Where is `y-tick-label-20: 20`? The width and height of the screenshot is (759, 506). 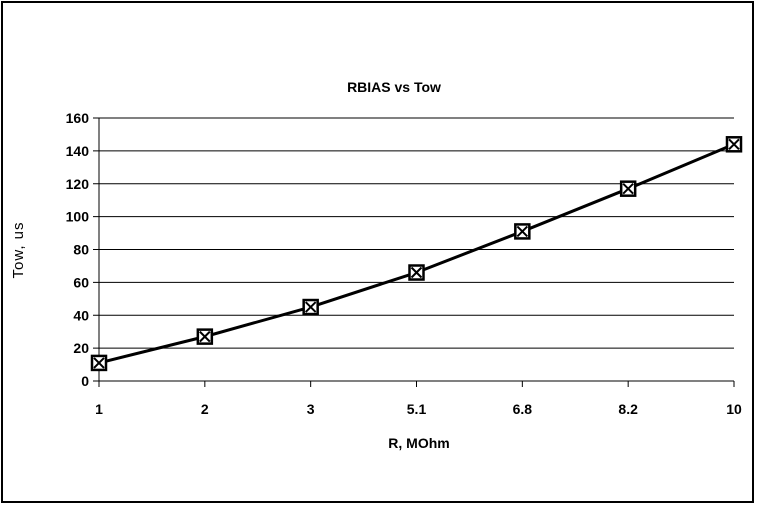 y-tick-label-20: 20 is located at coordinates (81, 348).